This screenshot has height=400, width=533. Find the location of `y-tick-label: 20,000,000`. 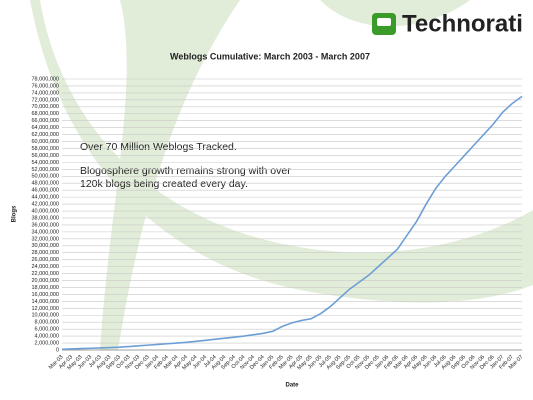

y-tick-label: 20,000,000 is located at coordinates (45, 281).